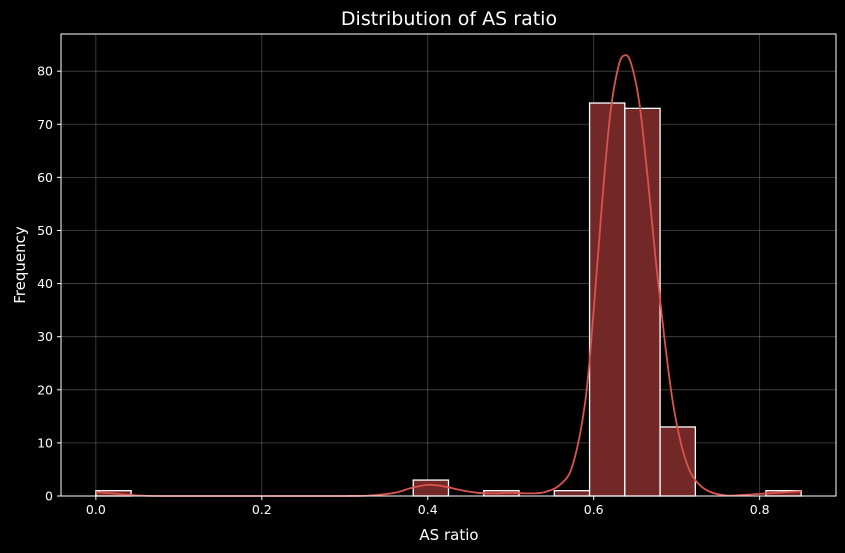  Describe the element at coordinates (449, 19) in the screenshot. I see `chart-title: Distribution of AS ratio` at that location.